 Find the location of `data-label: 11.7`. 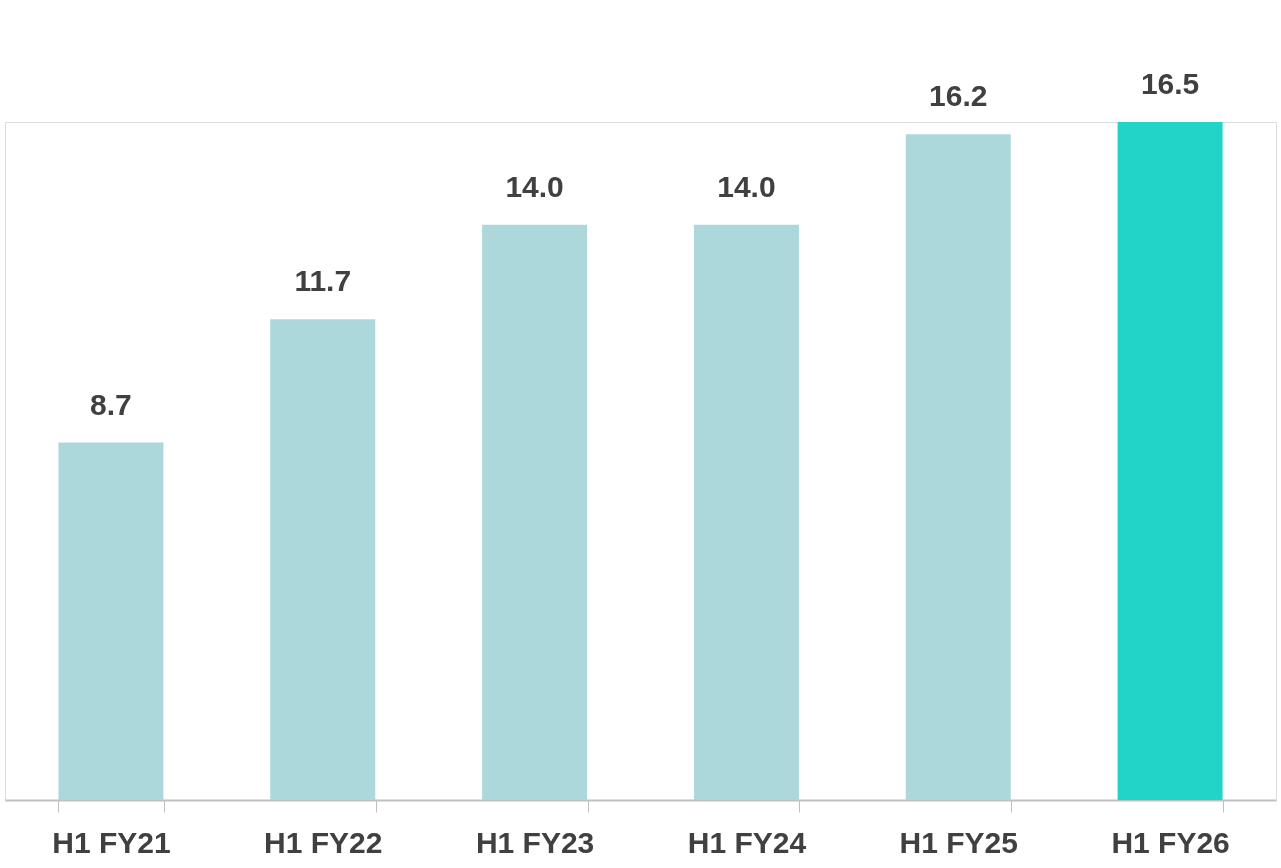

data-label: 11.7 is located at coordinates (323, 281).